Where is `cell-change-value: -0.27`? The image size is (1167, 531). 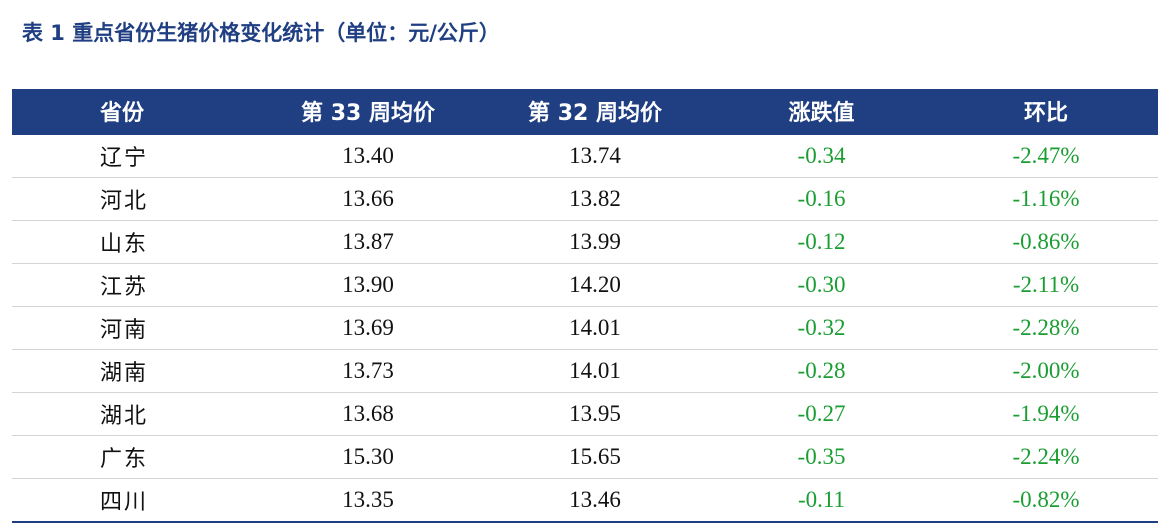
cell-change-value: -0.27 is located at coordinates (821, 414).